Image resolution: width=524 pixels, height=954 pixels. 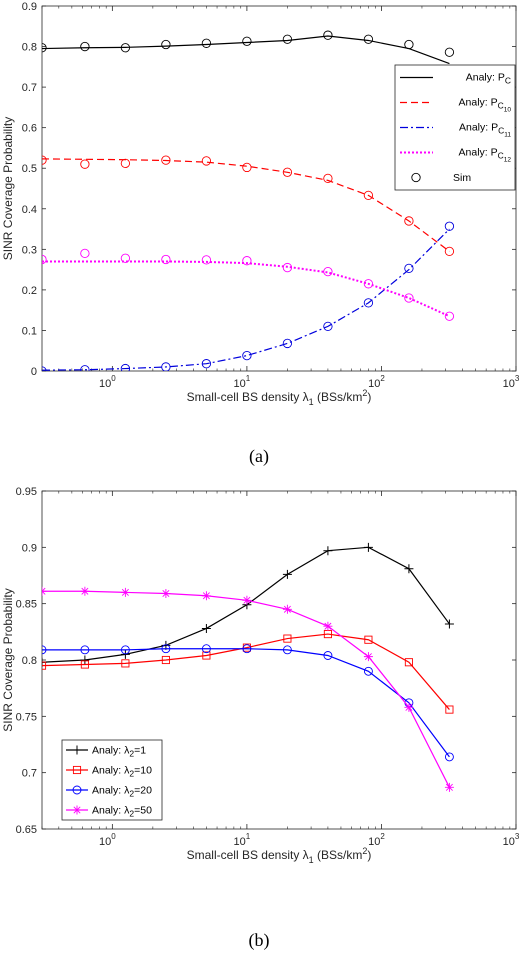 I want to click on legend-label-2: Analy: λ2=20, so click(x=122, y=792).